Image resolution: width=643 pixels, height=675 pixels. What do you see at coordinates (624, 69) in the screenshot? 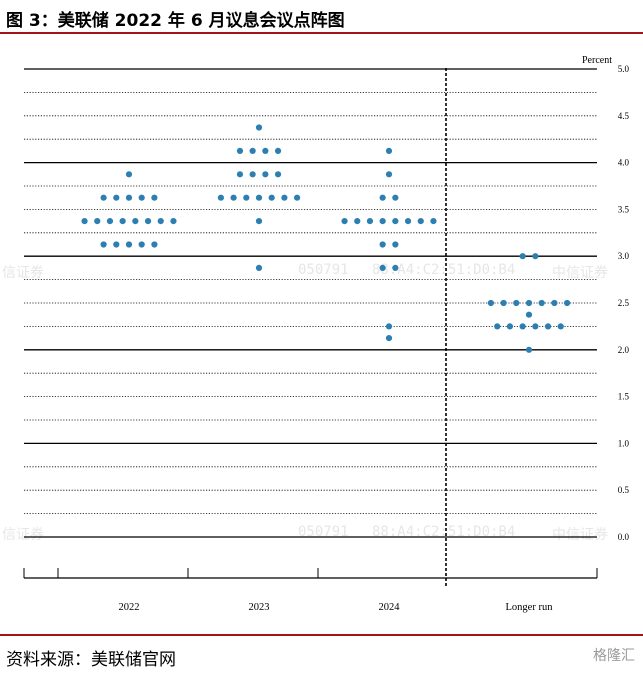
I see `y-tick-label: 5.0` at bounding box center [624, 69].